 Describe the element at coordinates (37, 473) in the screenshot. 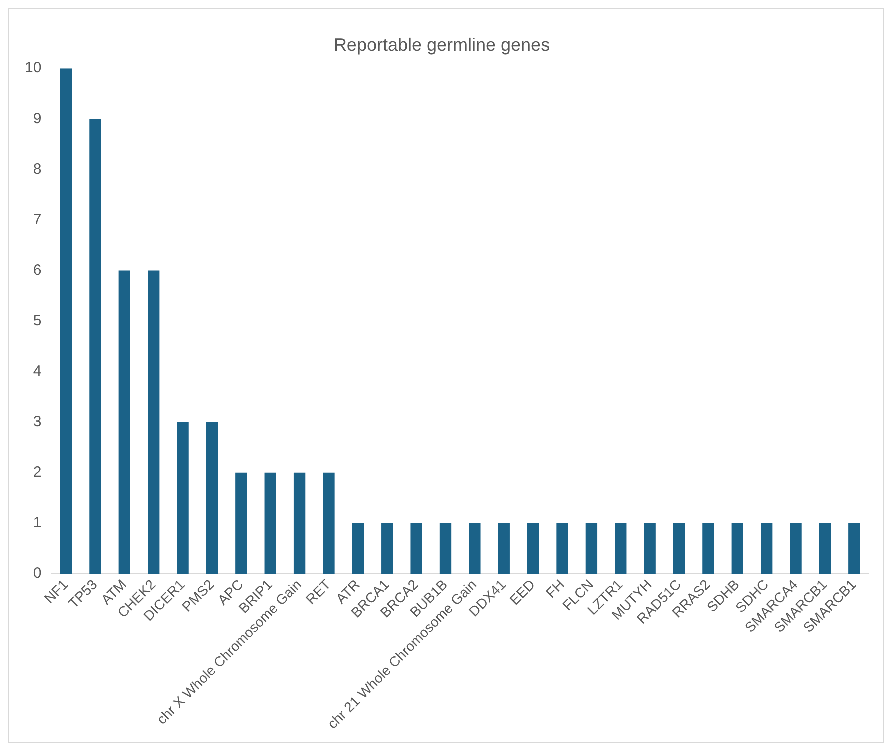

I see `y-tick-label: 2` at that location.